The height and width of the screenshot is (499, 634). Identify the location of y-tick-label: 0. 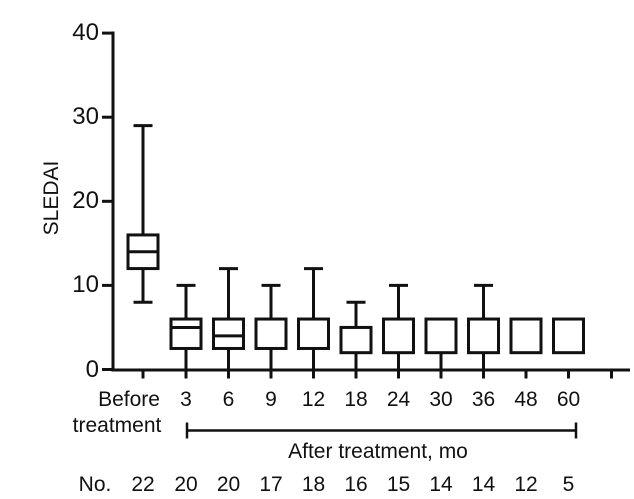
(92, 369).